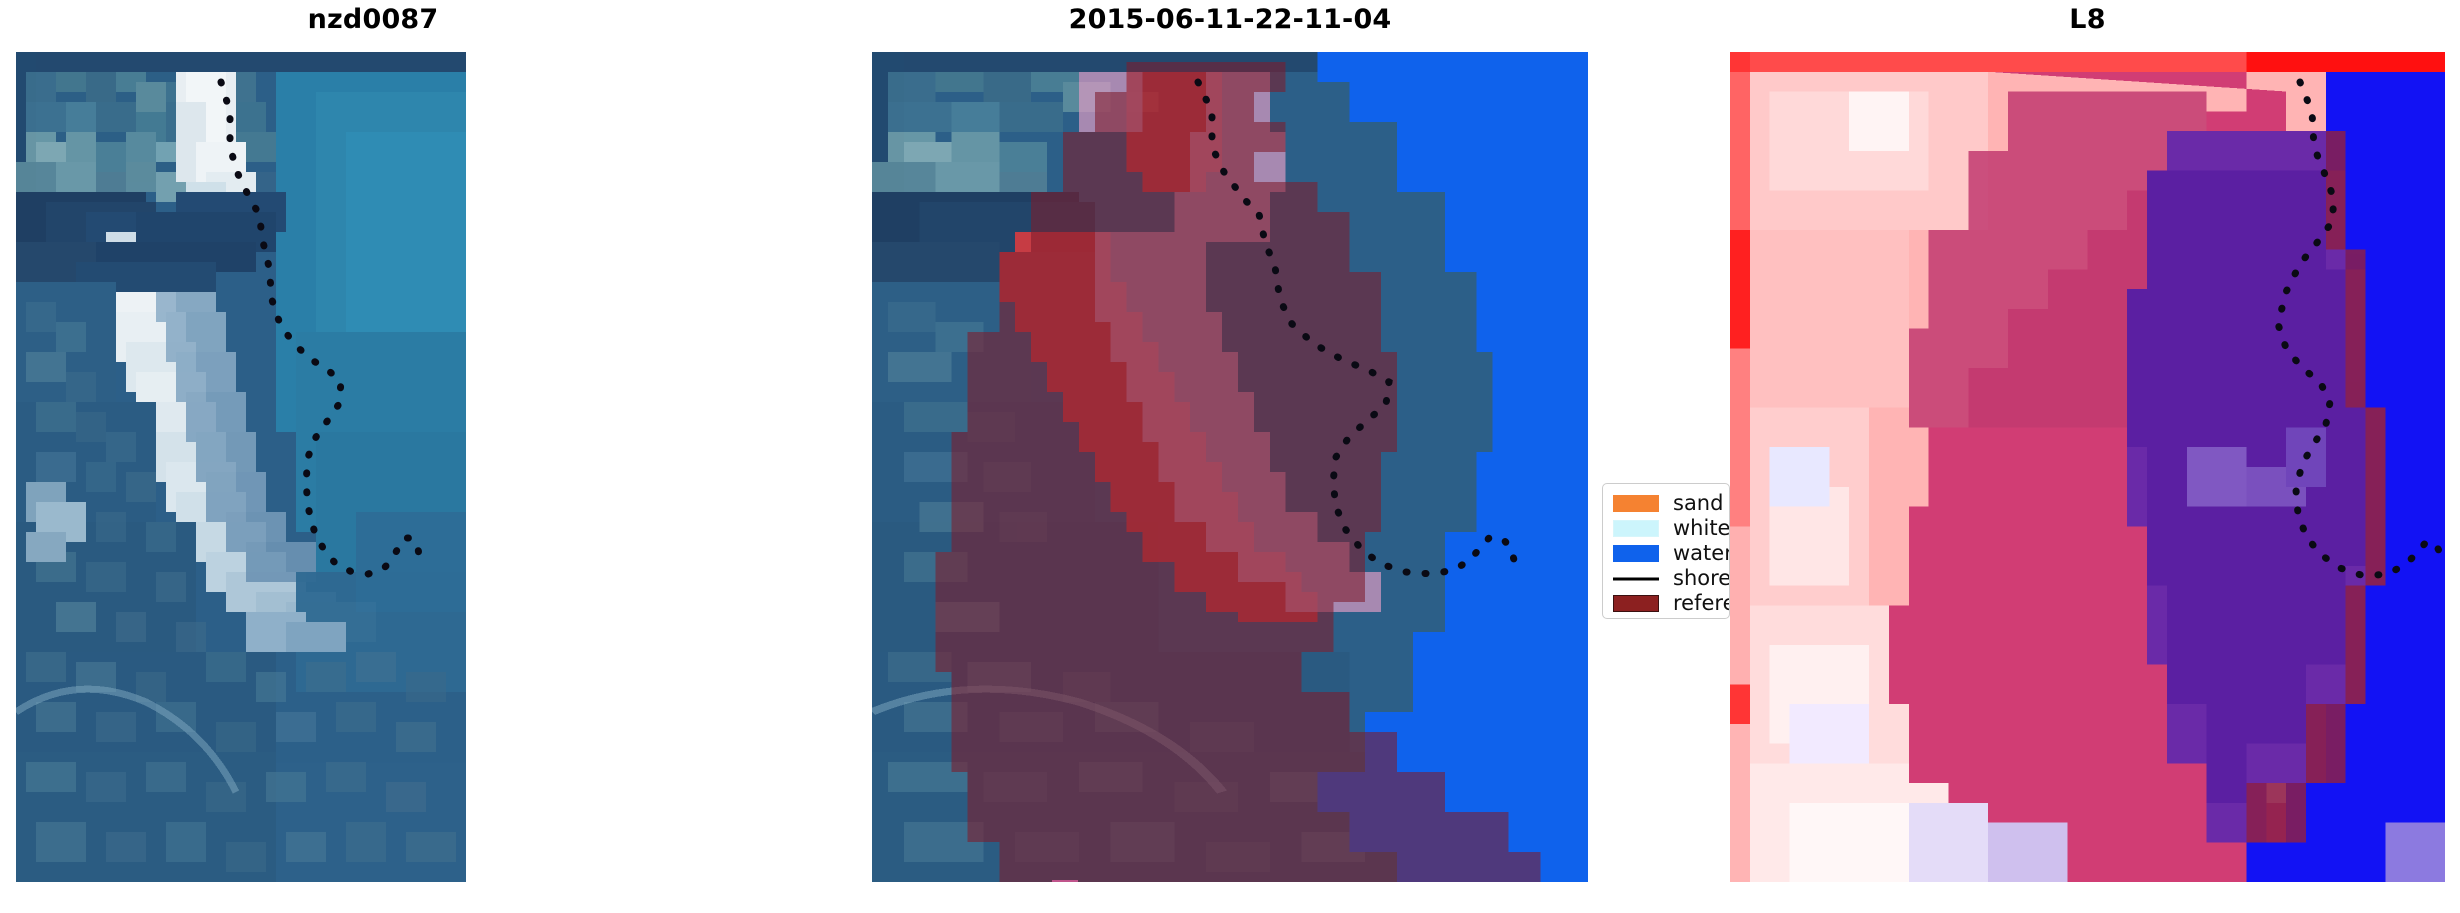 This screenshot has width=2460, height=913. Describe the element at coordinates (1698, 503) in the screenshot. I see `legend-label-sand: sand` at that location.